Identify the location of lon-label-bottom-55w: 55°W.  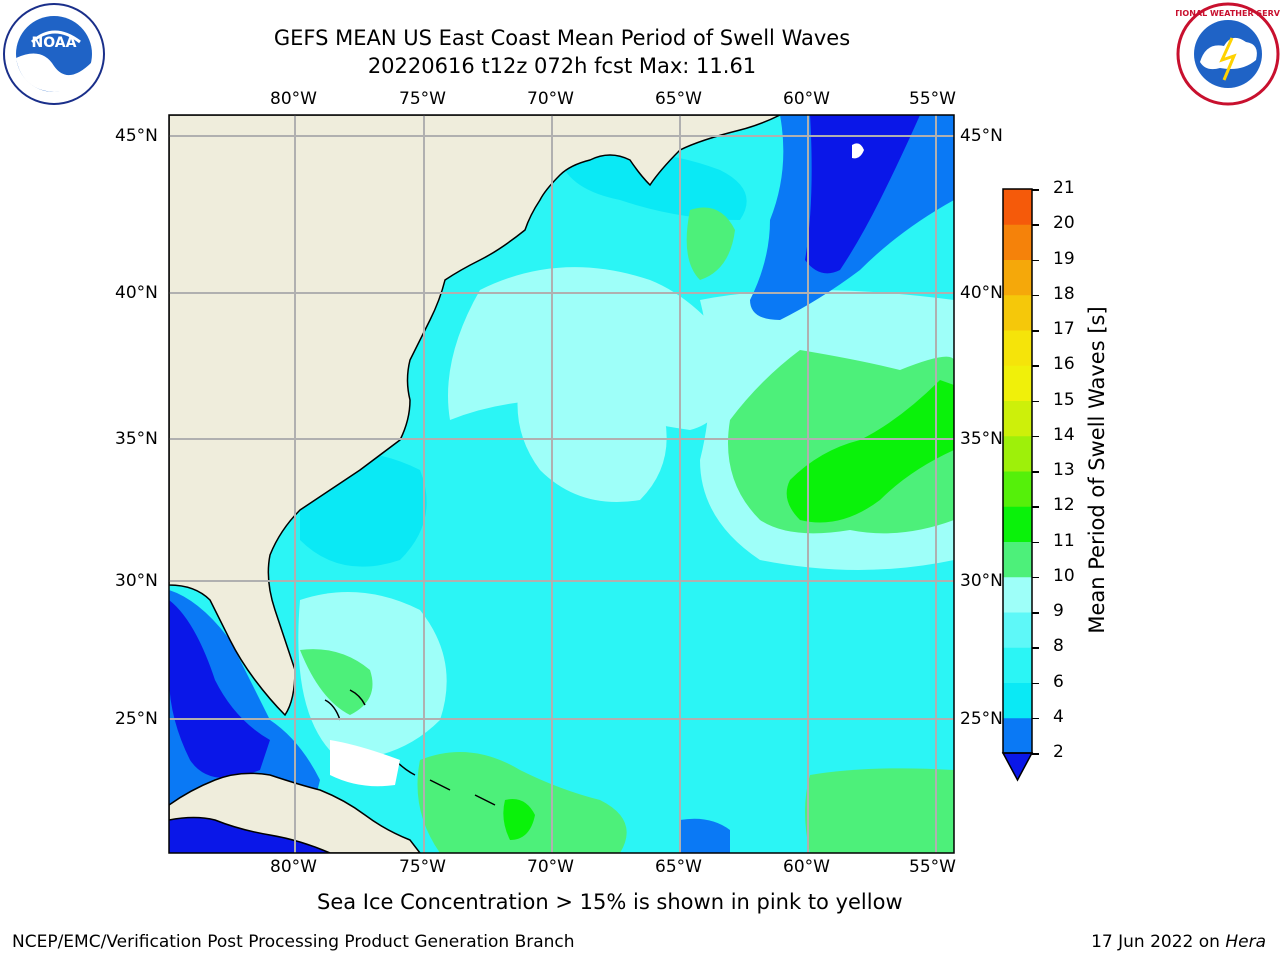
(932, 867).